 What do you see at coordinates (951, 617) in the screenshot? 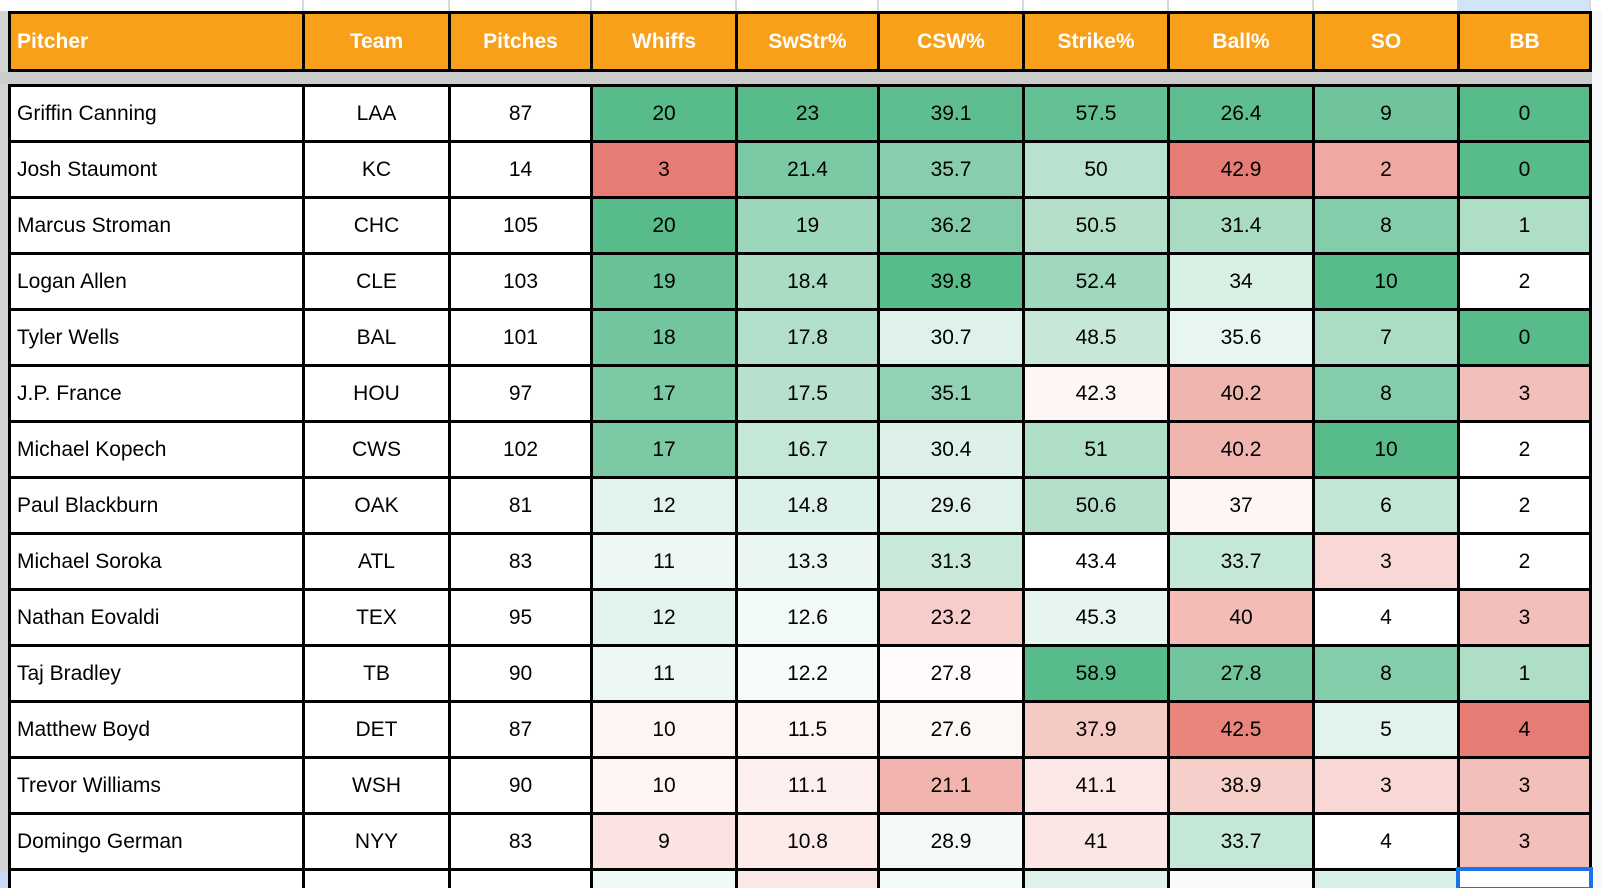
I see `cell-csw: 23.2` at bounding box center [951, 617].